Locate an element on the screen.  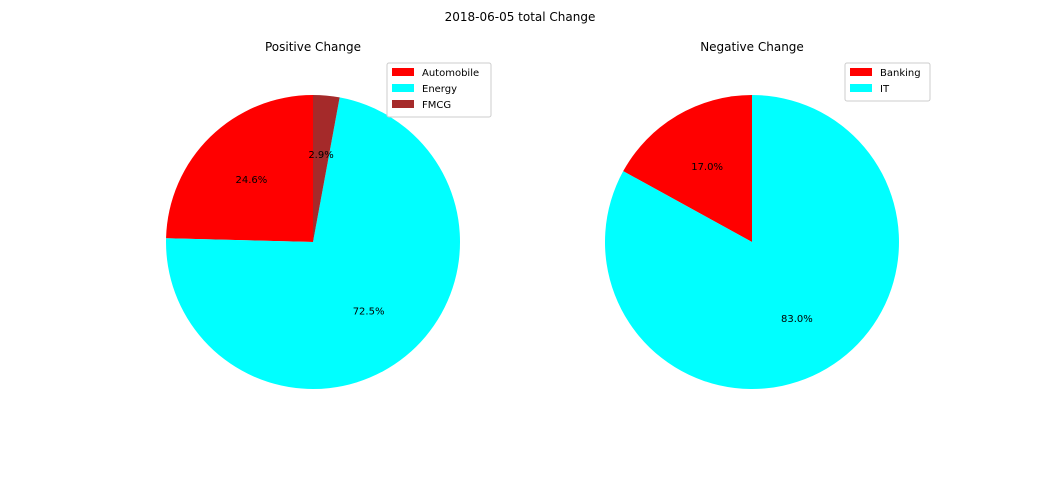
legend-label-automobile: Automobile is located at coordinates (450, 73).